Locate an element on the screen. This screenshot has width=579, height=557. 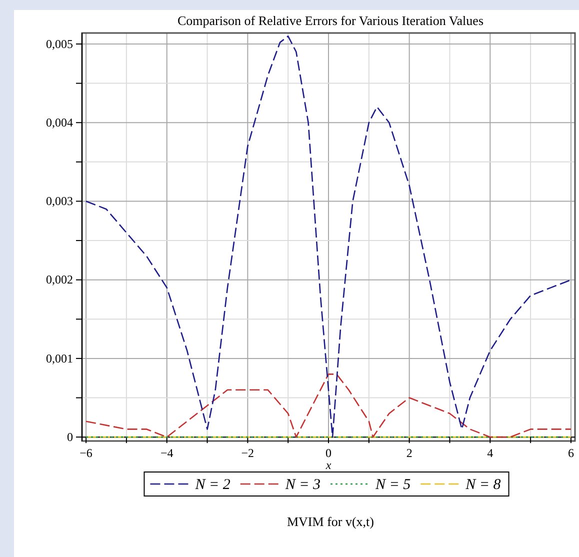
legend-label: N = 2 is located at coordinates (212, 485).